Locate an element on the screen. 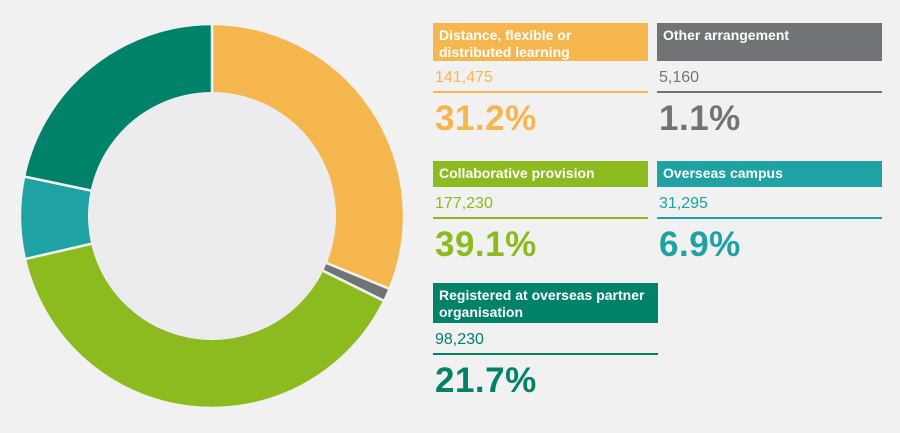 This screenshot has height=433, width=900. legend-card-overseas-campus: Overseas campus 31,295 6.9% is located at coordinates (769, 213).